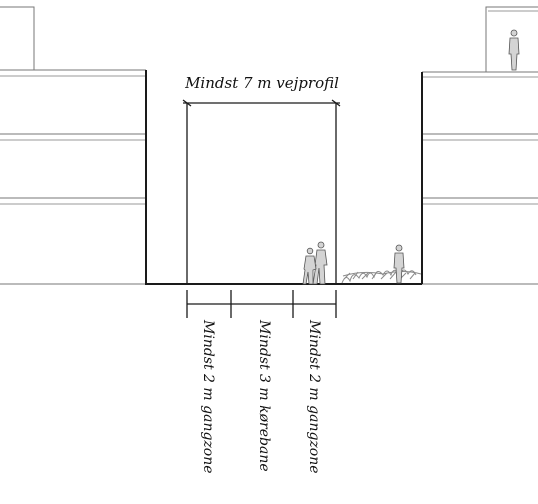  What do you see at coordinates (261, 191) in the screenshot?
I see `width-dimension` at bounding box center [261, 191].